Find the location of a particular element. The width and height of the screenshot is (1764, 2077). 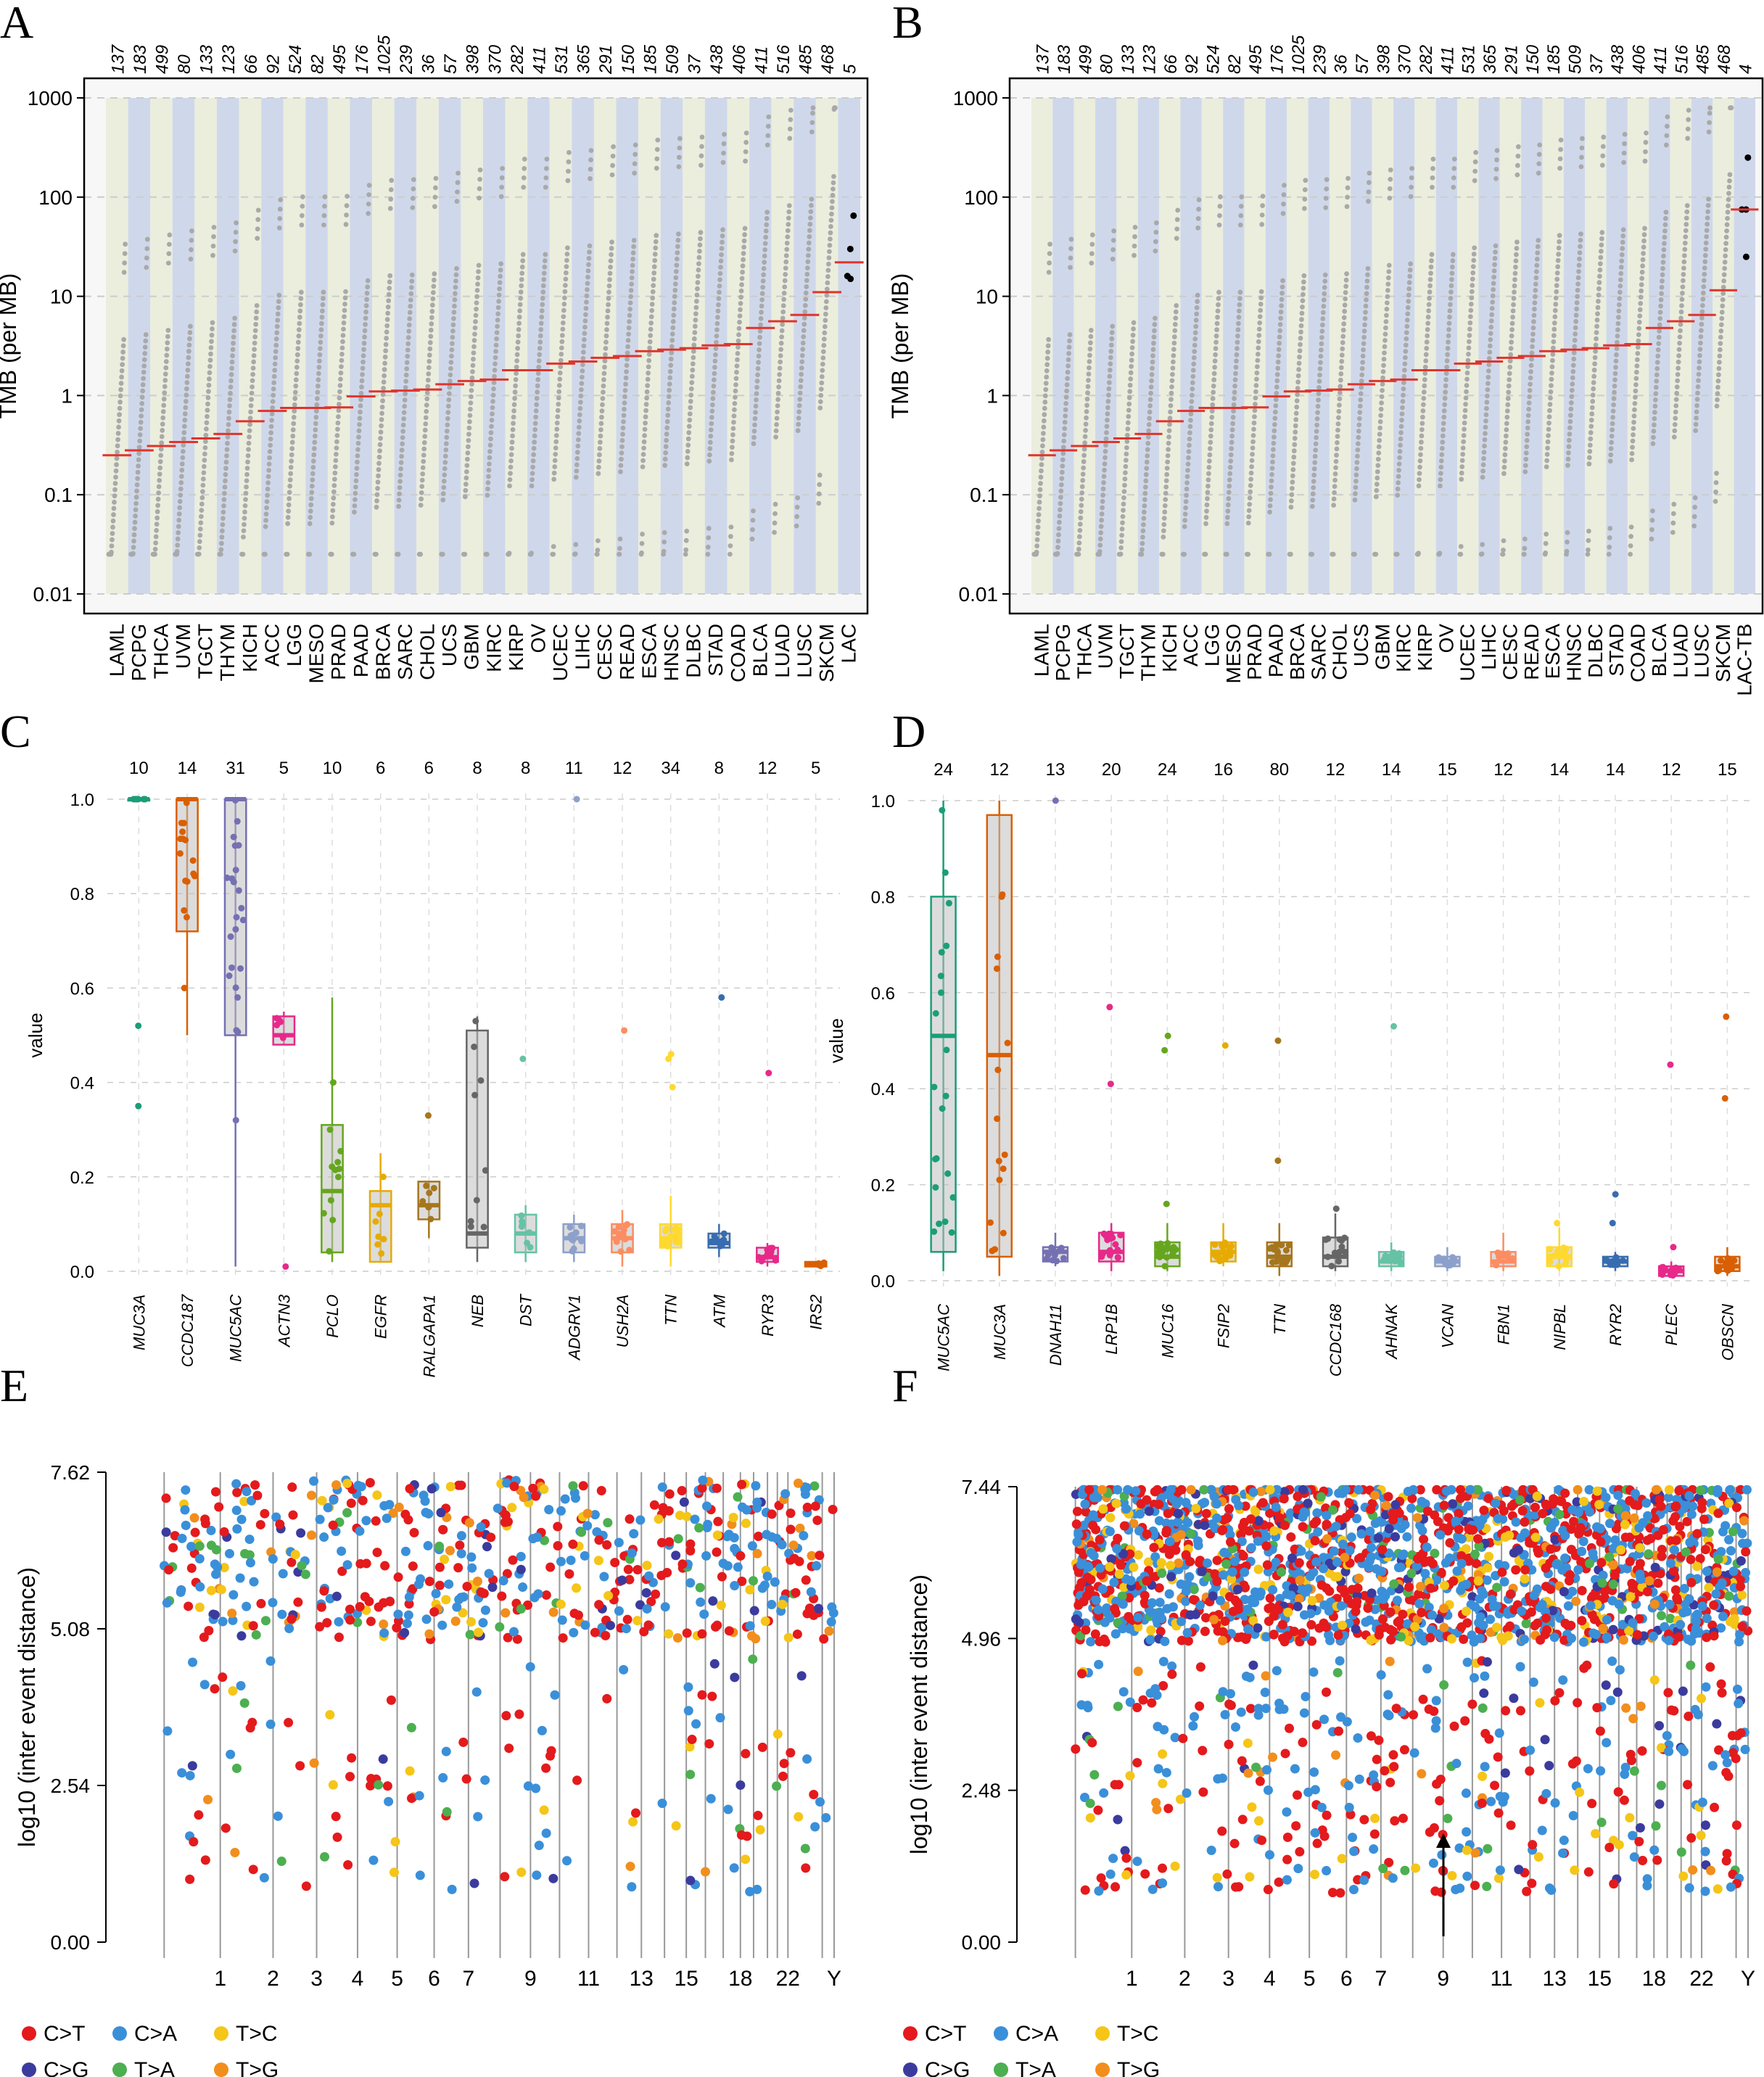

chromosome-label: 18 is located at coordinates (740, 1979).